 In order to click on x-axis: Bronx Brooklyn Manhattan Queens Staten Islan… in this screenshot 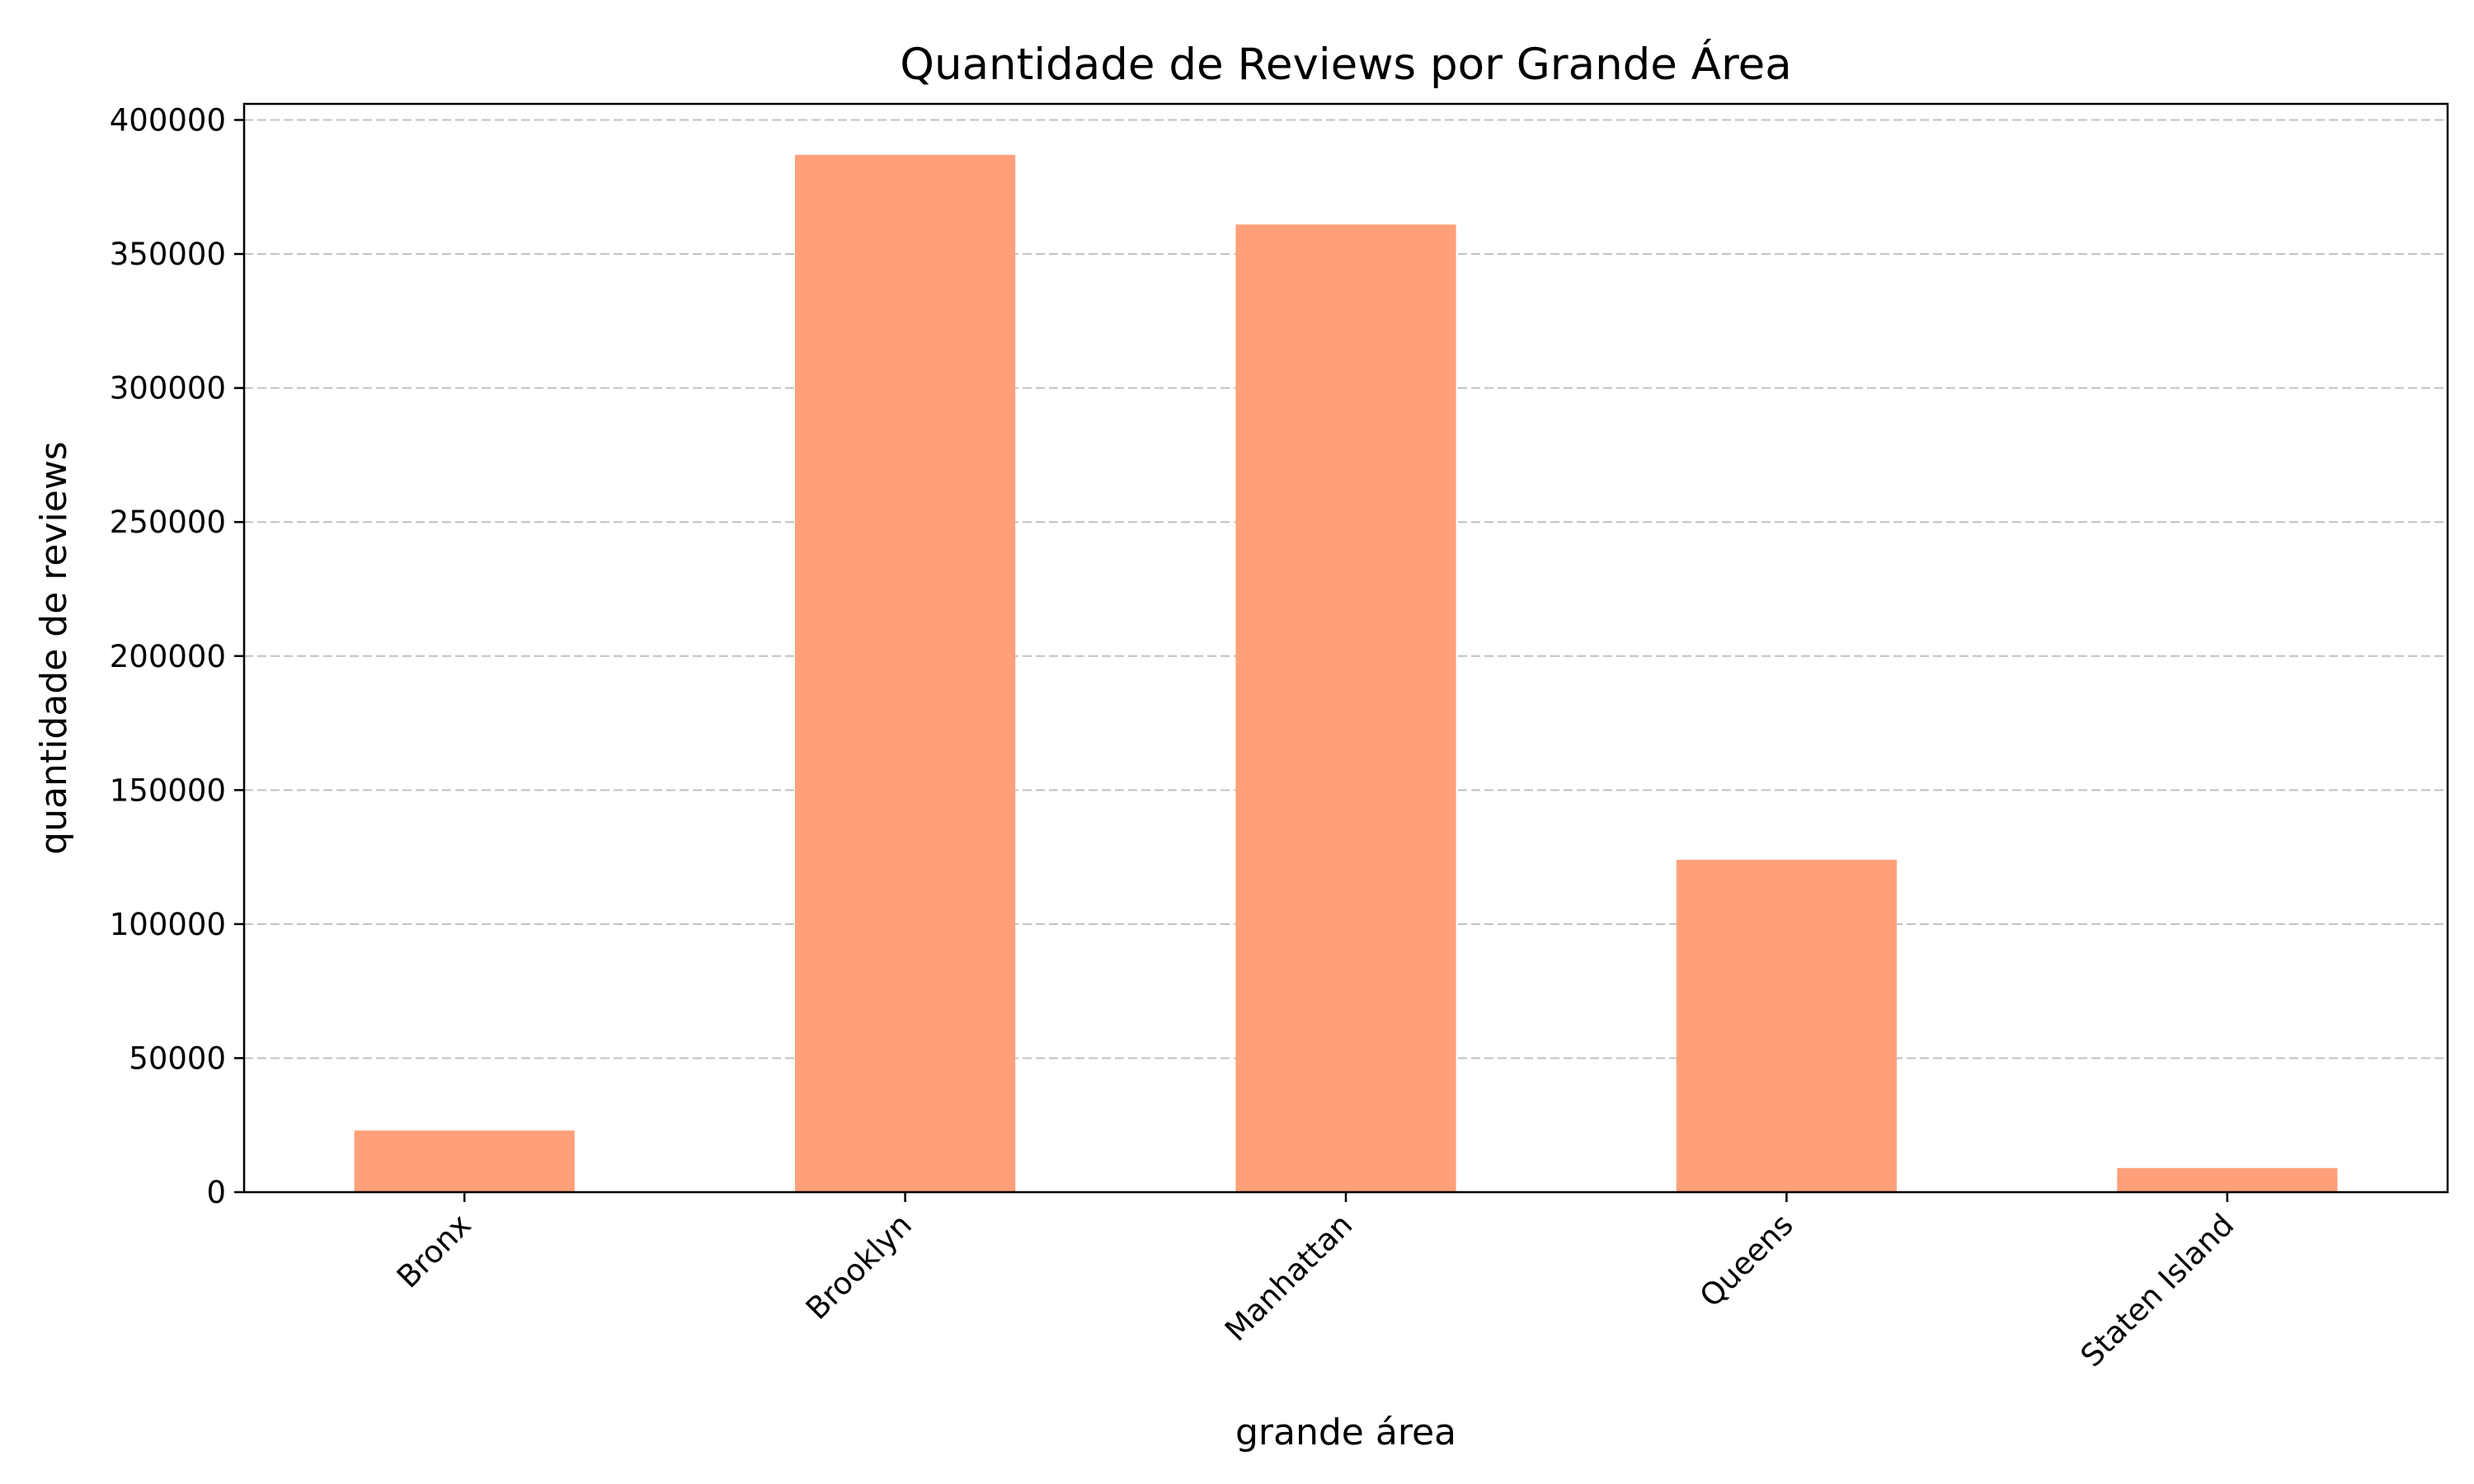, I will do `click(1315, 1283)`.